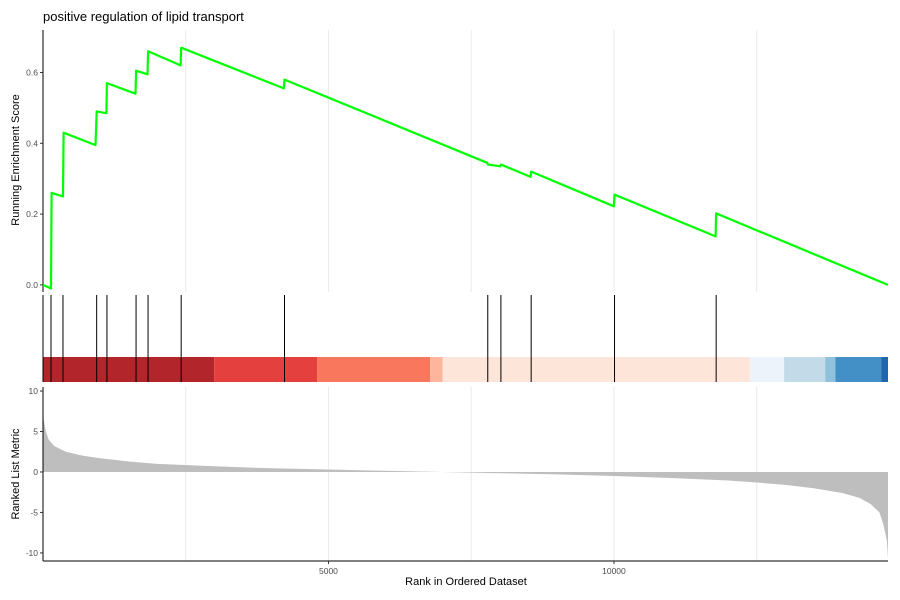 The width and height of the screenshot is (900, 600). I want to click on bottom-y-tick-label-2: 0, so click(35, 472).